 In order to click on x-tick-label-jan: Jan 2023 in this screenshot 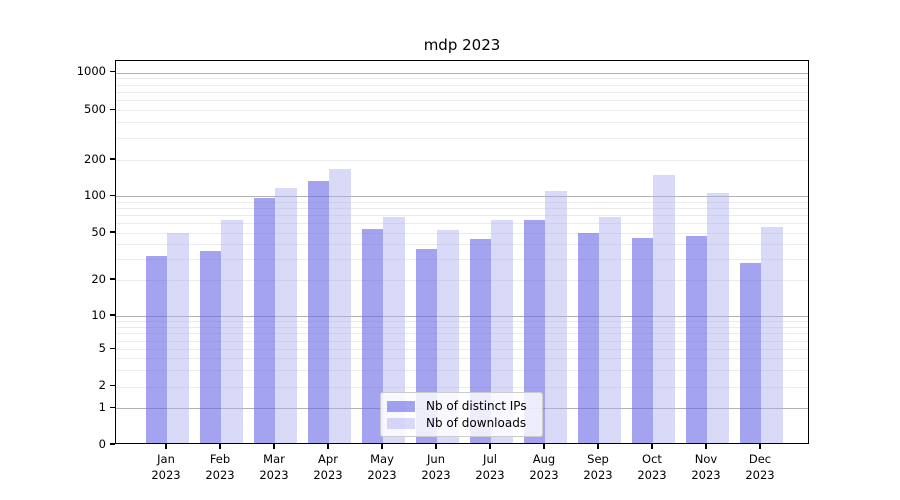, I will do `click(166, 467)`.